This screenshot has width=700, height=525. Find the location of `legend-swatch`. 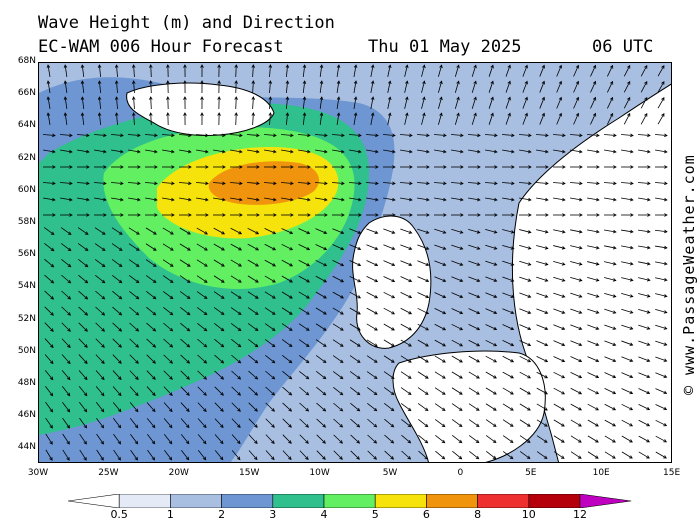

legend-swatch is located at coordinates (247, 501).